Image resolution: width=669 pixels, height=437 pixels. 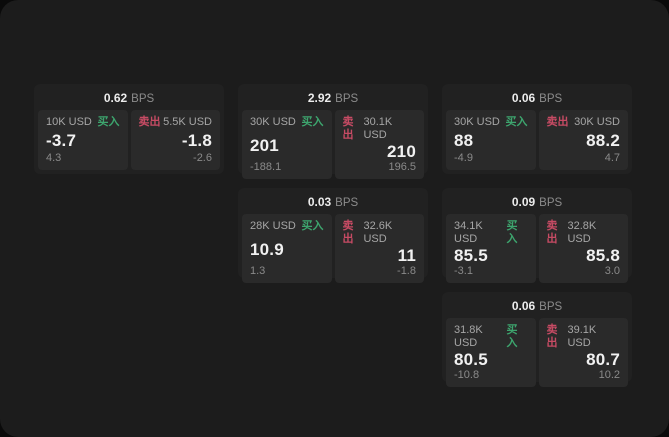 I want to click on buy-quote-panel: 34.1K USD 买入 85.5 -3.1, so click(x=491, y=248).